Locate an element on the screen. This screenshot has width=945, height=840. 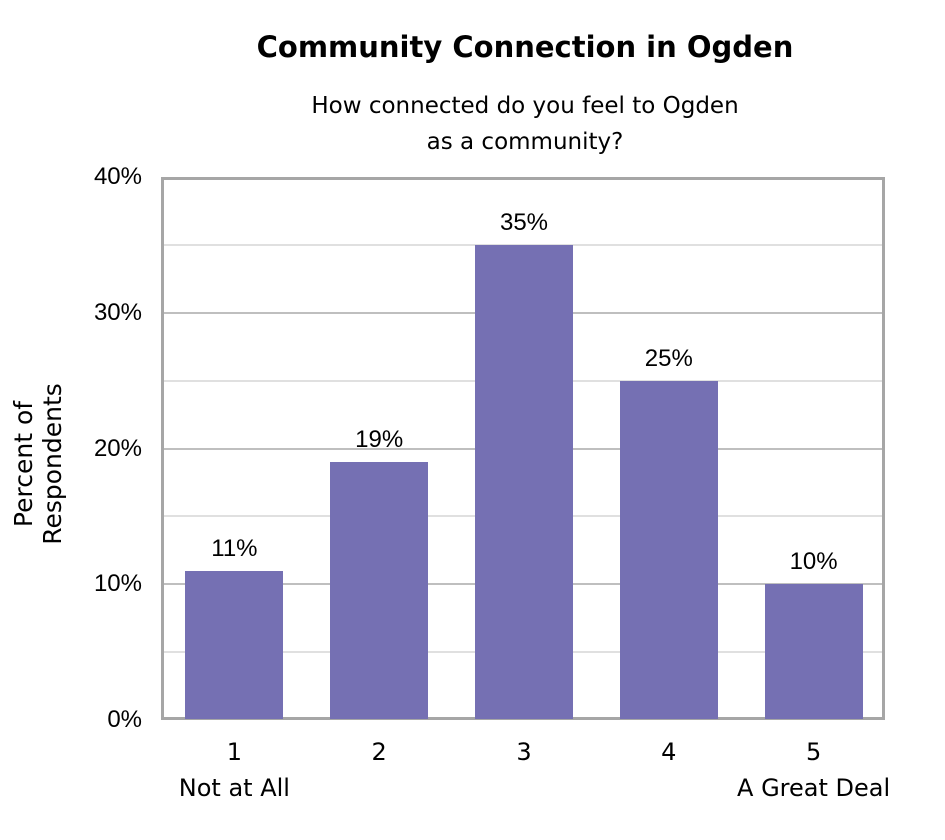
subtitle-line-2: as a community? is located at coordinates (525, 142).